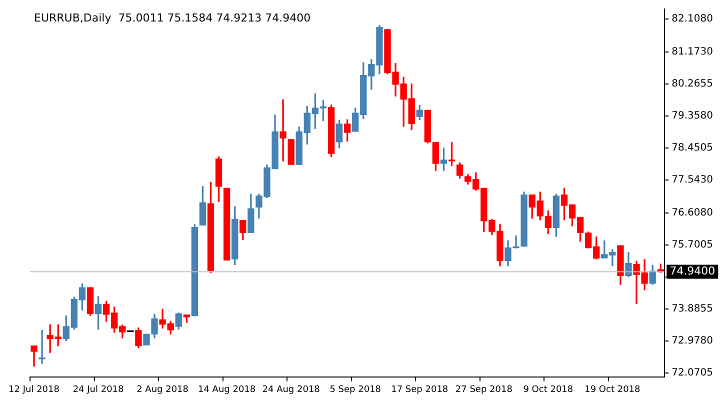 This screenshot has height=400, width=720. Describe the element at coordinates (227, 389) in the screenshot. I see `x-tick-label: 14 Aug 2018` at that location.